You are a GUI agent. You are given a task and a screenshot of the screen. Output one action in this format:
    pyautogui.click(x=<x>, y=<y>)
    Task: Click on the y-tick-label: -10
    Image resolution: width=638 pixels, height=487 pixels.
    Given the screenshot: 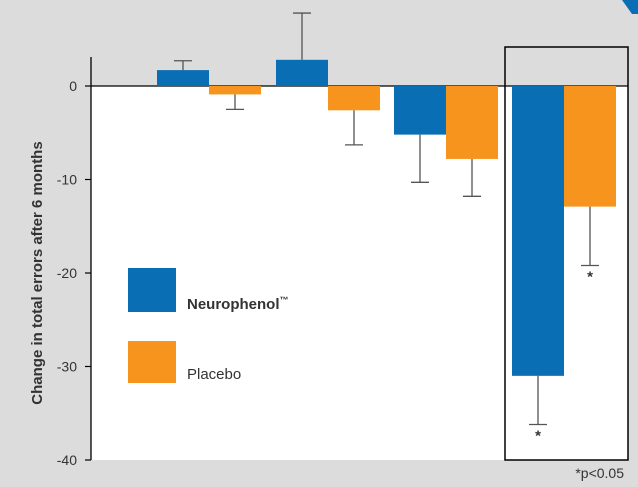 What is the action you would take?
    pyautogui.click(x=67, y=180)
    